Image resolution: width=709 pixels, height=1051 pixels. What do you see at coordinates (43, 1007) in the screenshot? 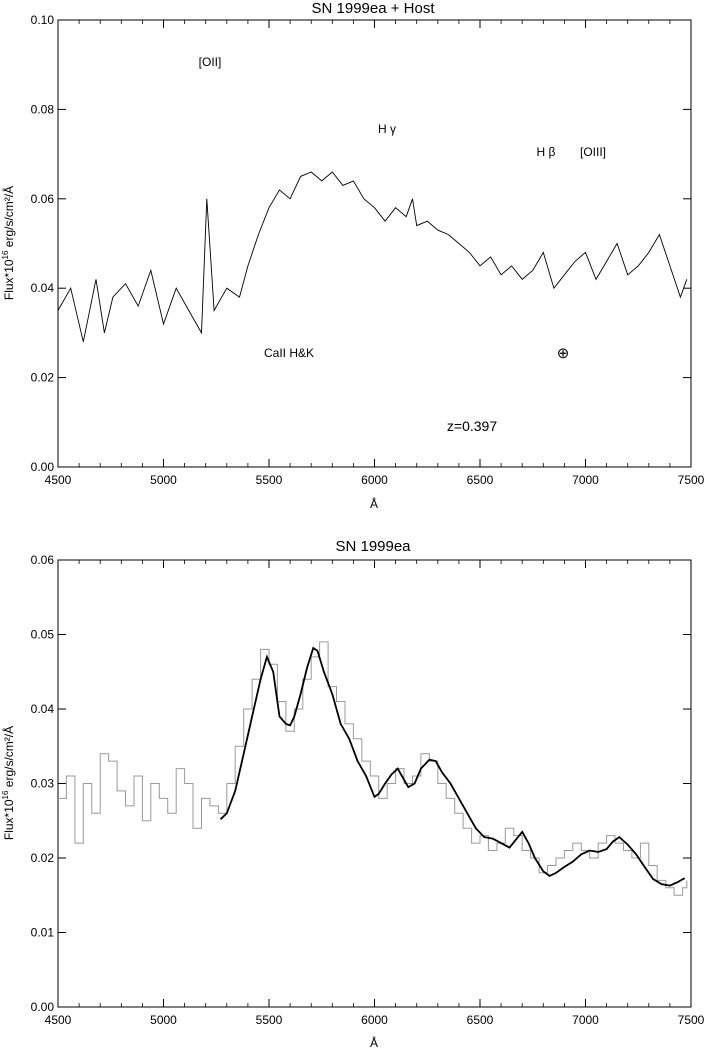
I see `bottom-y-tick-label: 0.00` at bounding box center [43, 1007].